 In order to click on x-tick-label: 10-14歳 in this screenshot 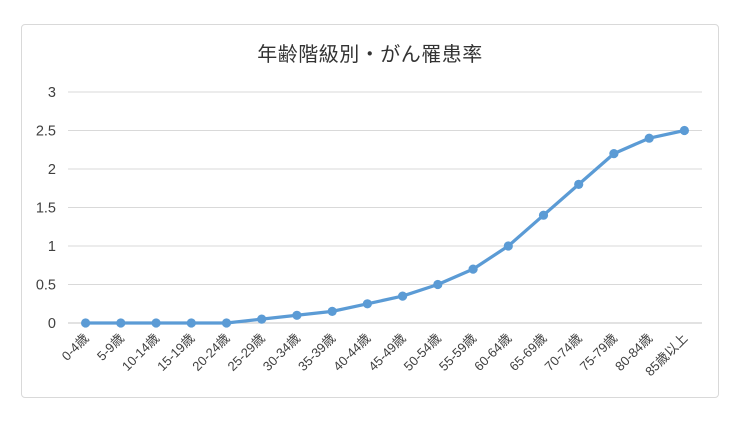, I will do `click(140, 352)`.